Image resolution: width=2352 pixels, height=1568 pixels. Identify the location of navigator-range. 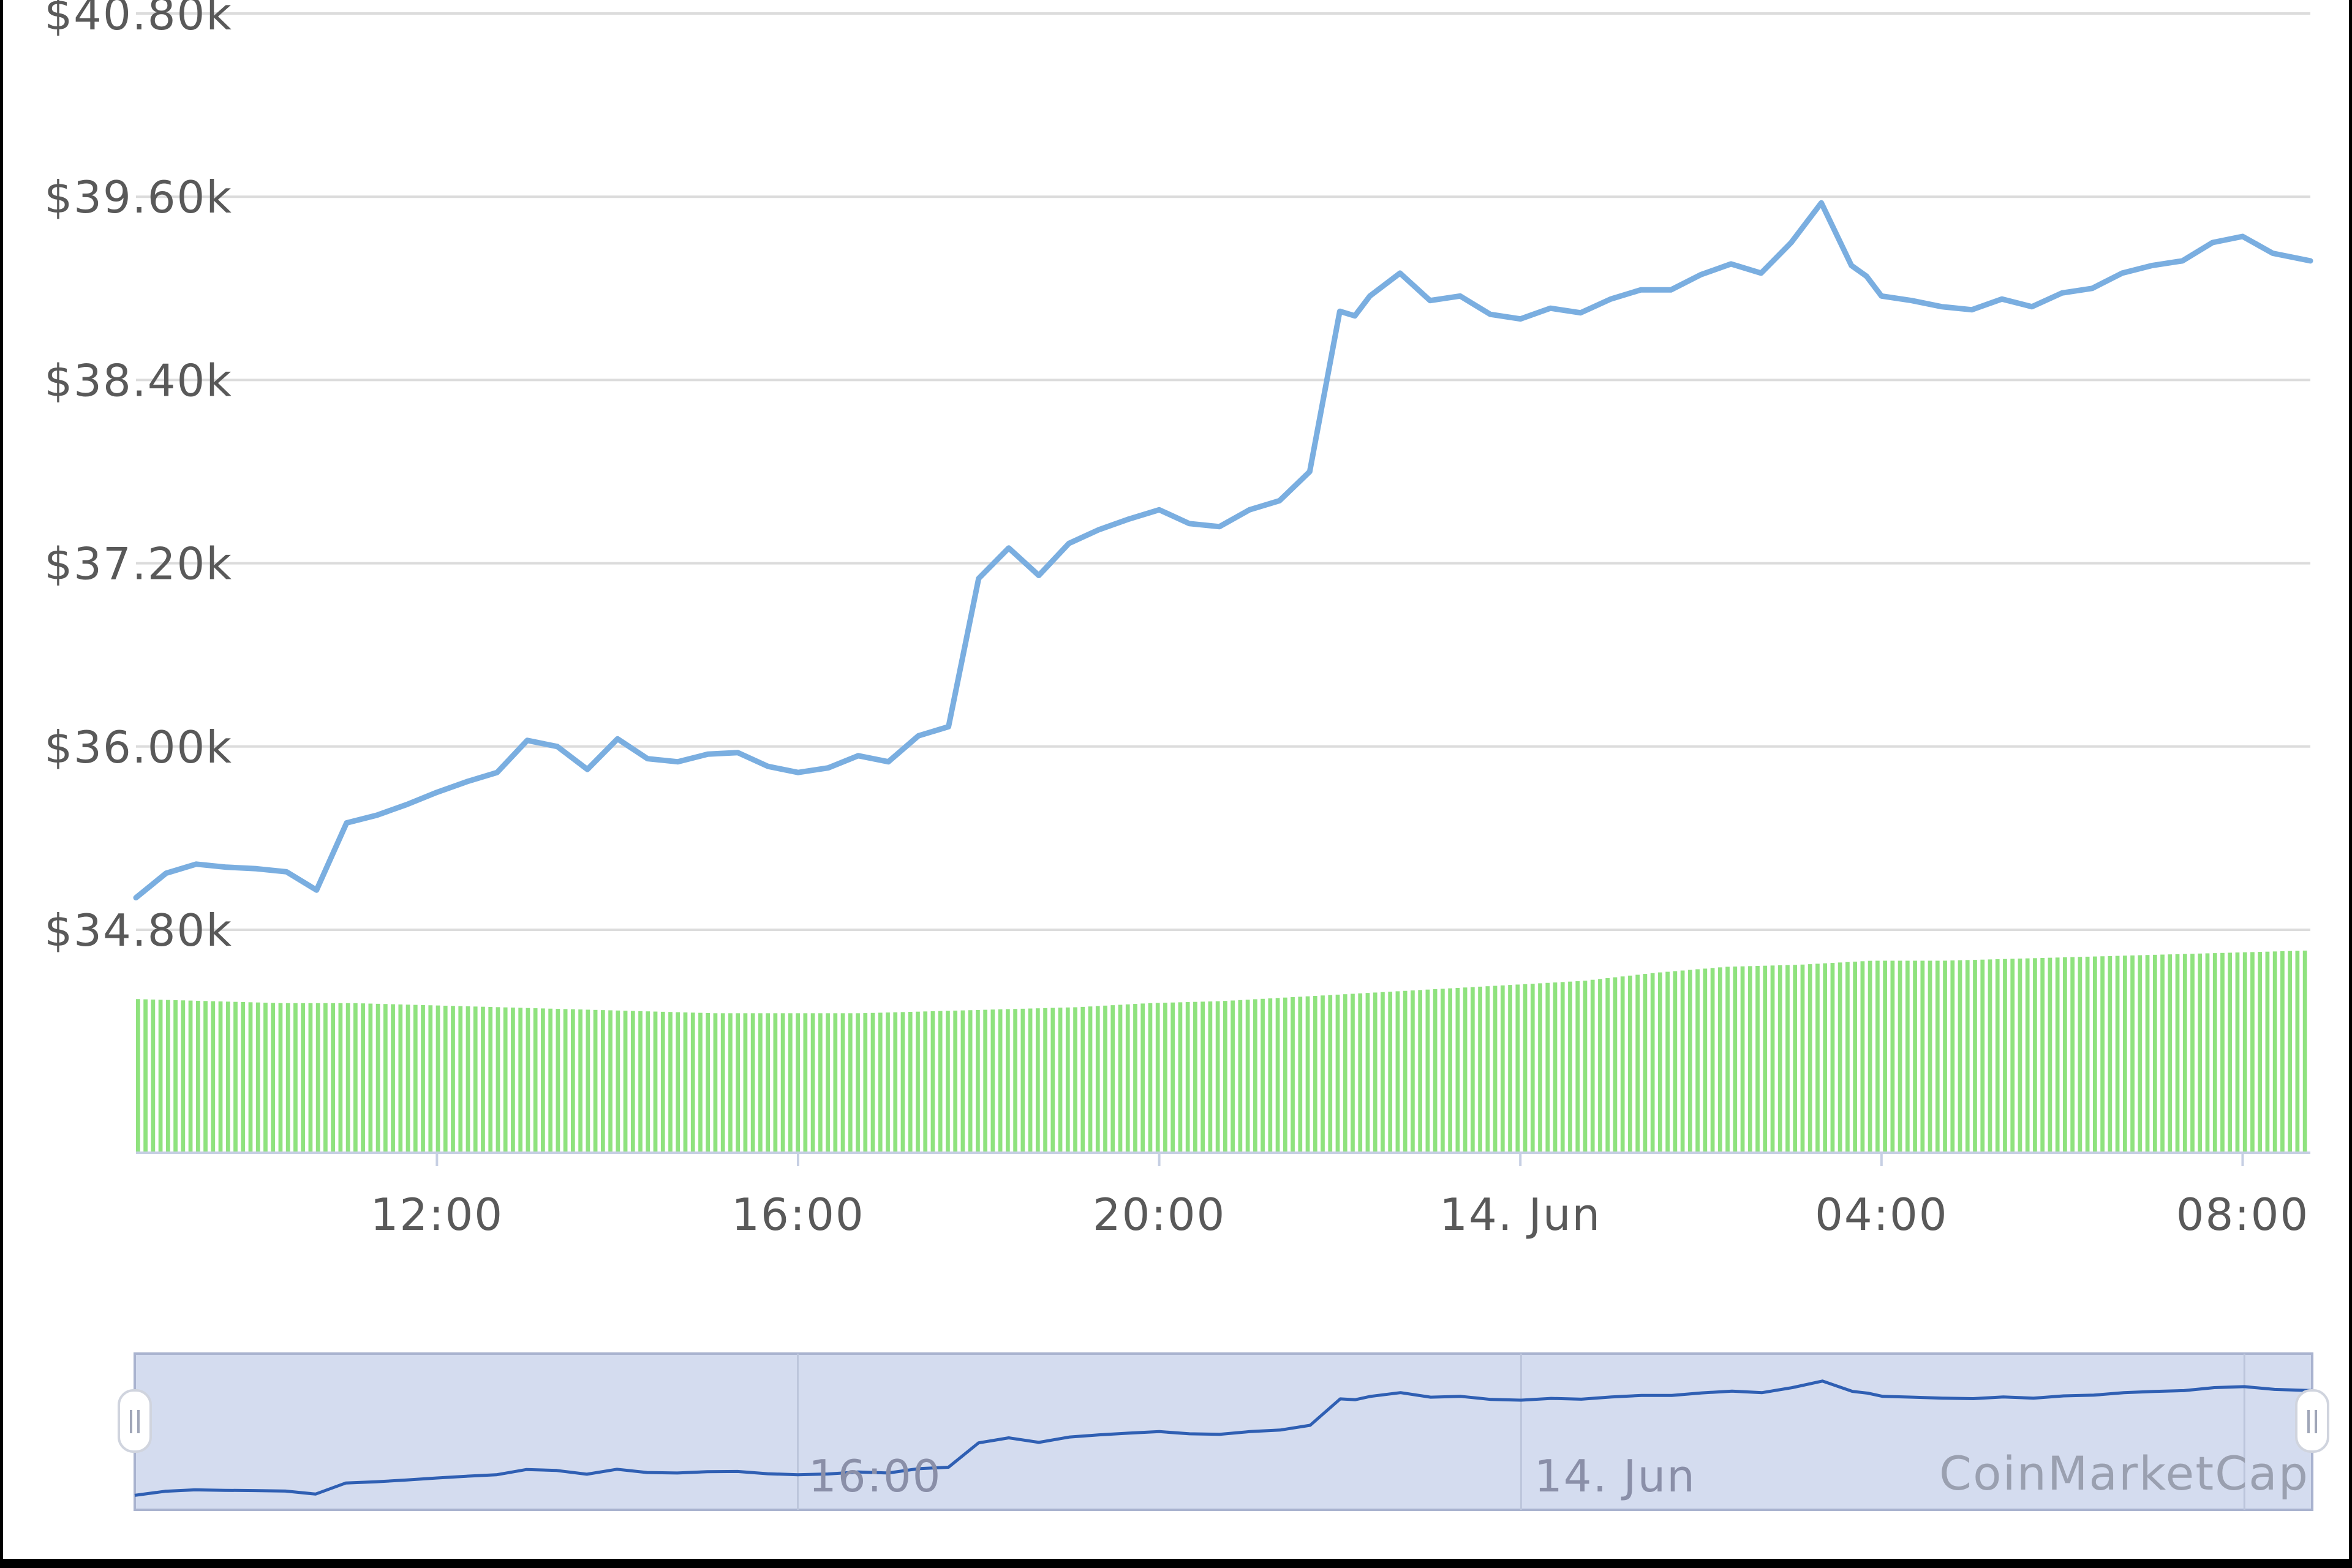
(1224, 1432).